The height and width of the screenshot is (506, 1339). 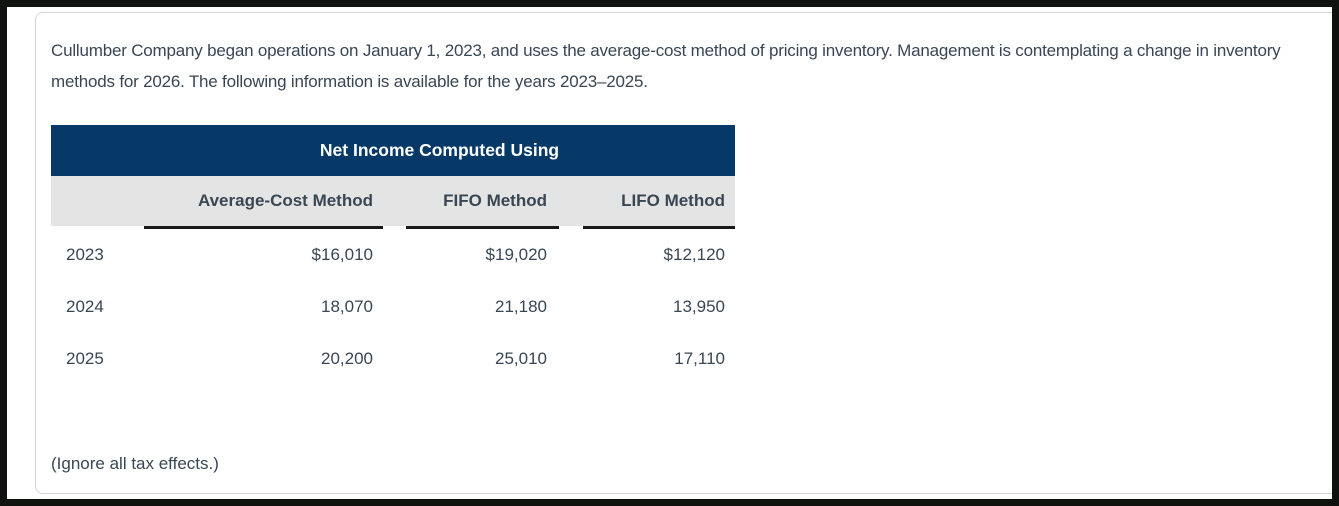 What do you see at coordinates (699, 306) in the screenshot?
I see `lifo-value: 13,950` at bounding box center [699, 306].